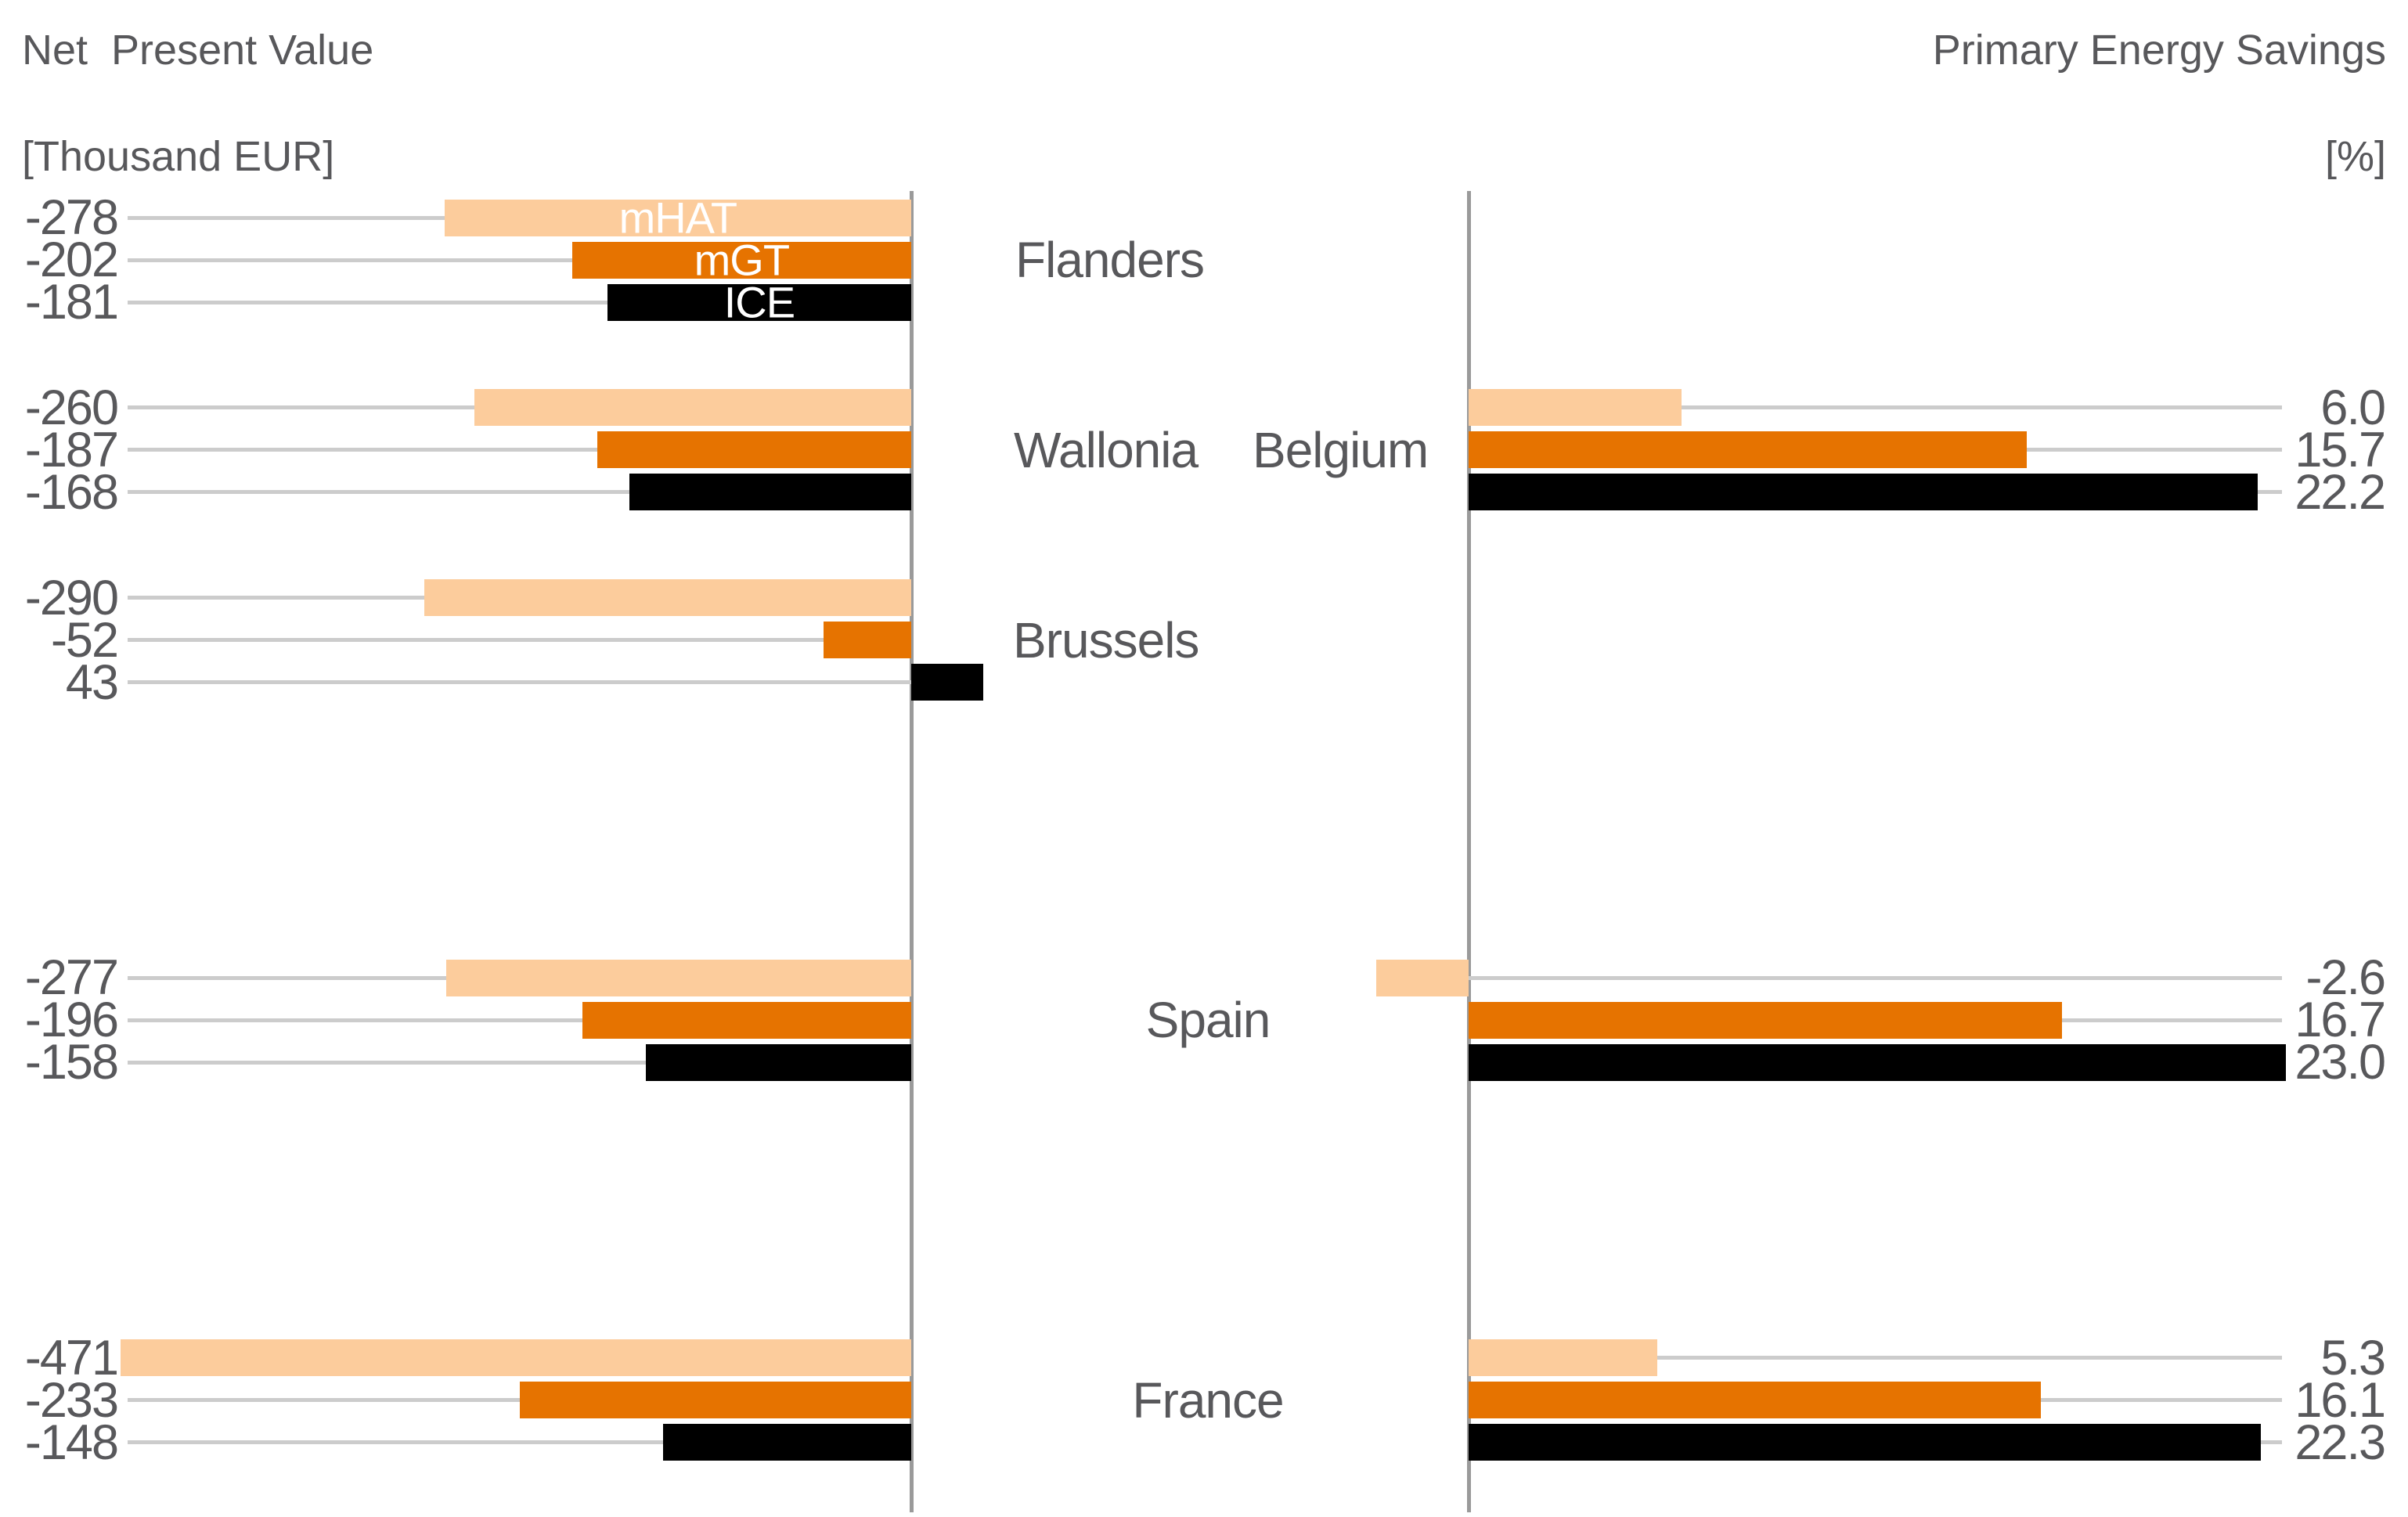 The width and height of the screenshot is (2408, 1517). Describe the element at coordinates (867, 640) in the screenshot. I see `bar-brussels-mgt` at that location.